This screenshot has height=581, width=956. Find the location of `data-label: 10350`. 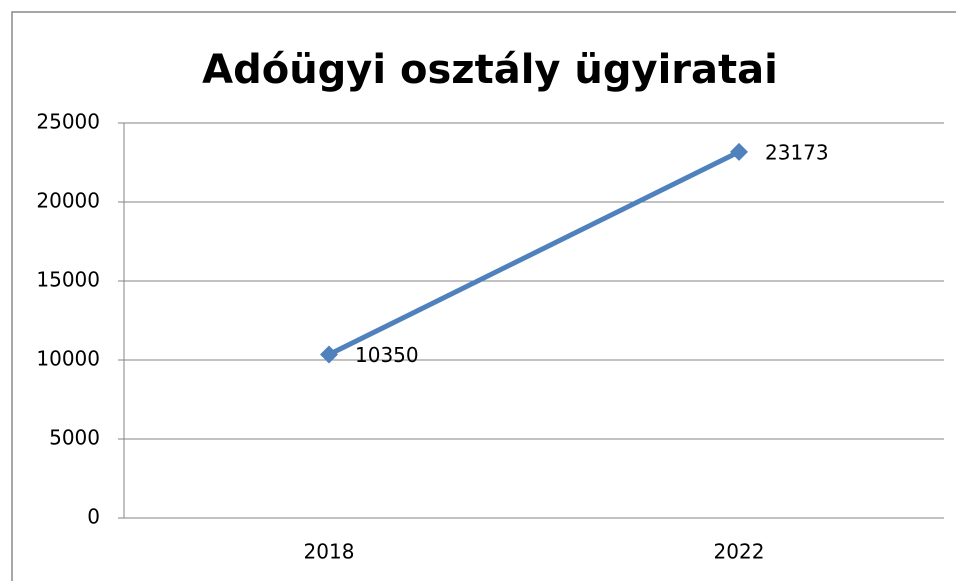

data-label: 10350 is located at coordinates (387, 355).